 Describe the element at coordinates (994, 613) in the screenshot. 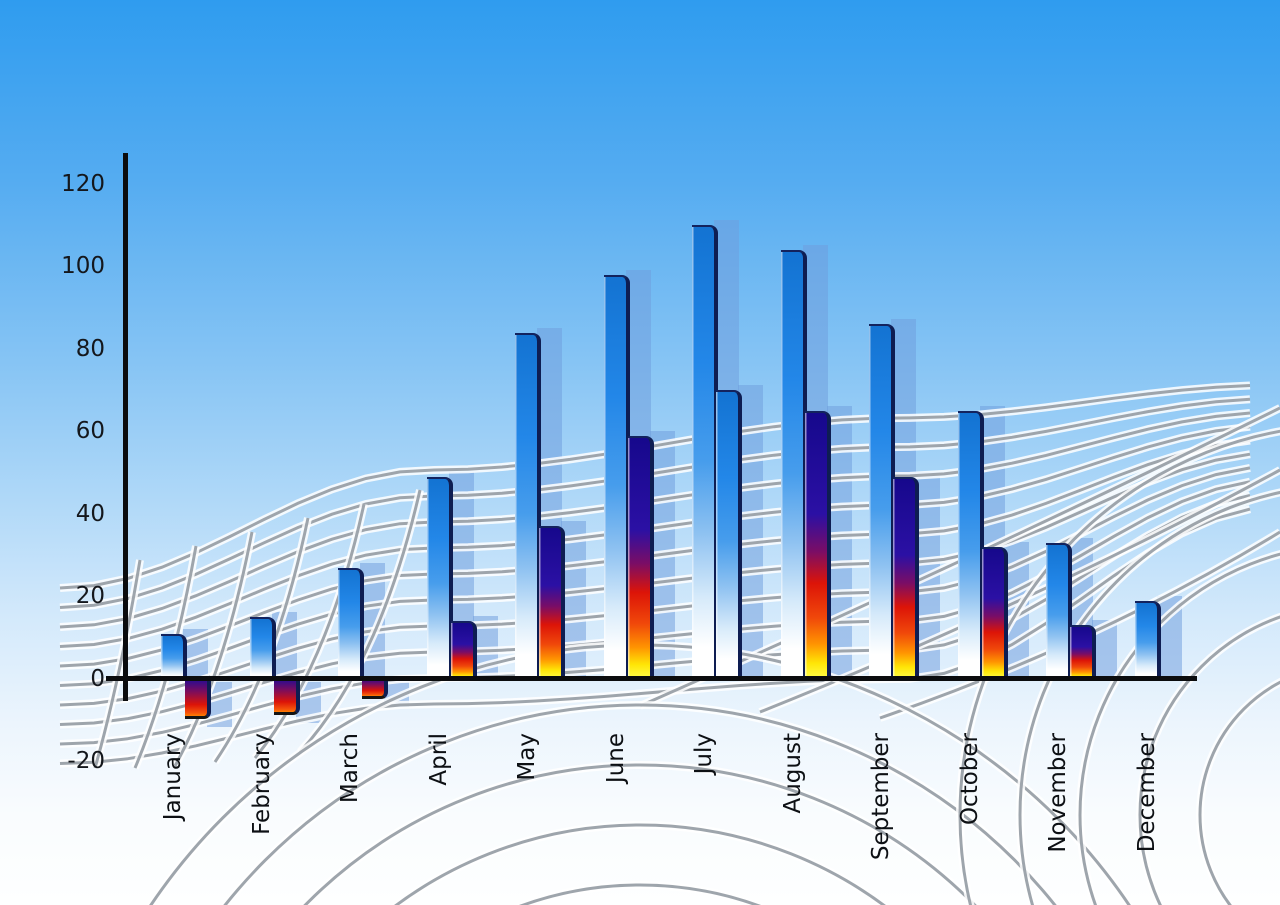

I see `bar-secondary-october` at that location.